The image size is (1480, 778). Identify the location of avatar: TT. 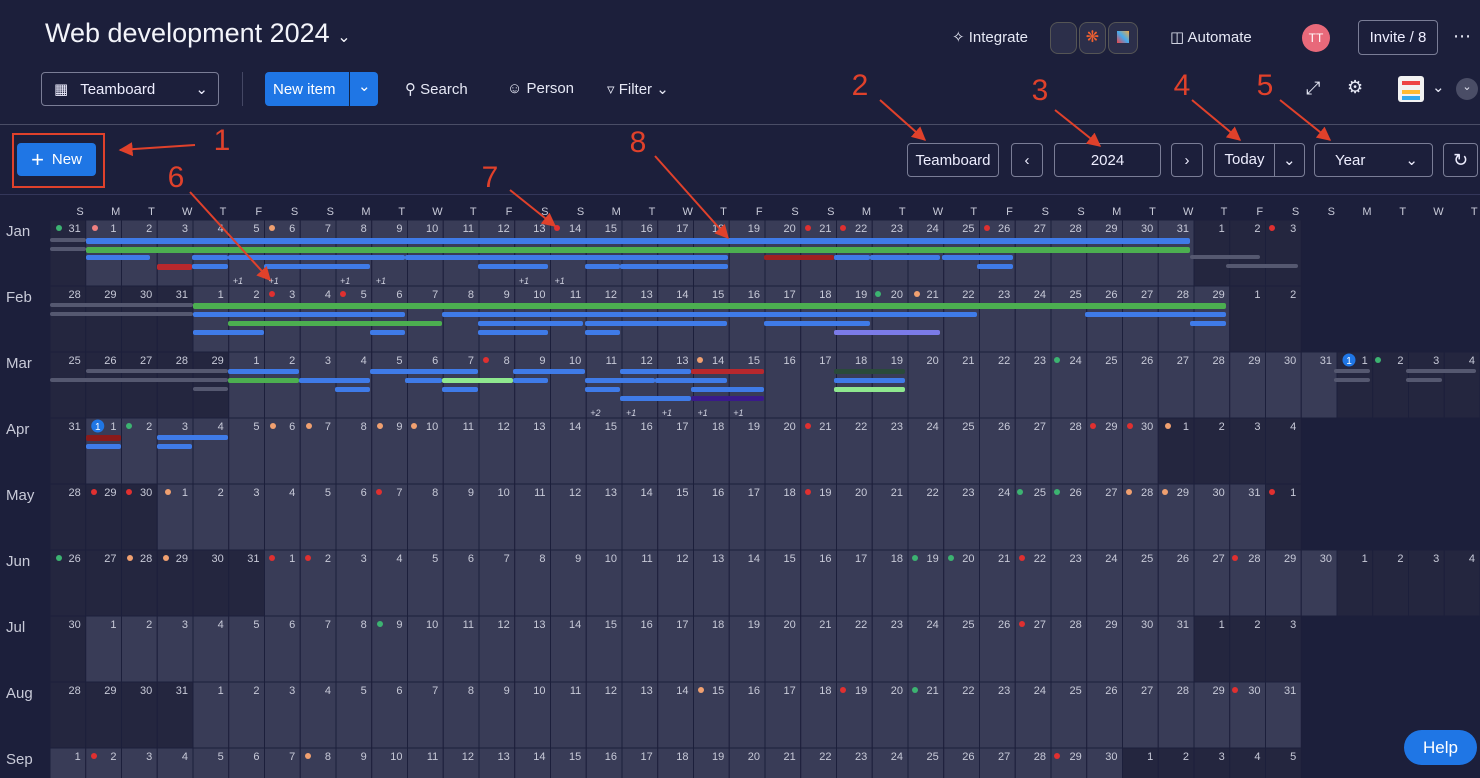
(1316, 38).